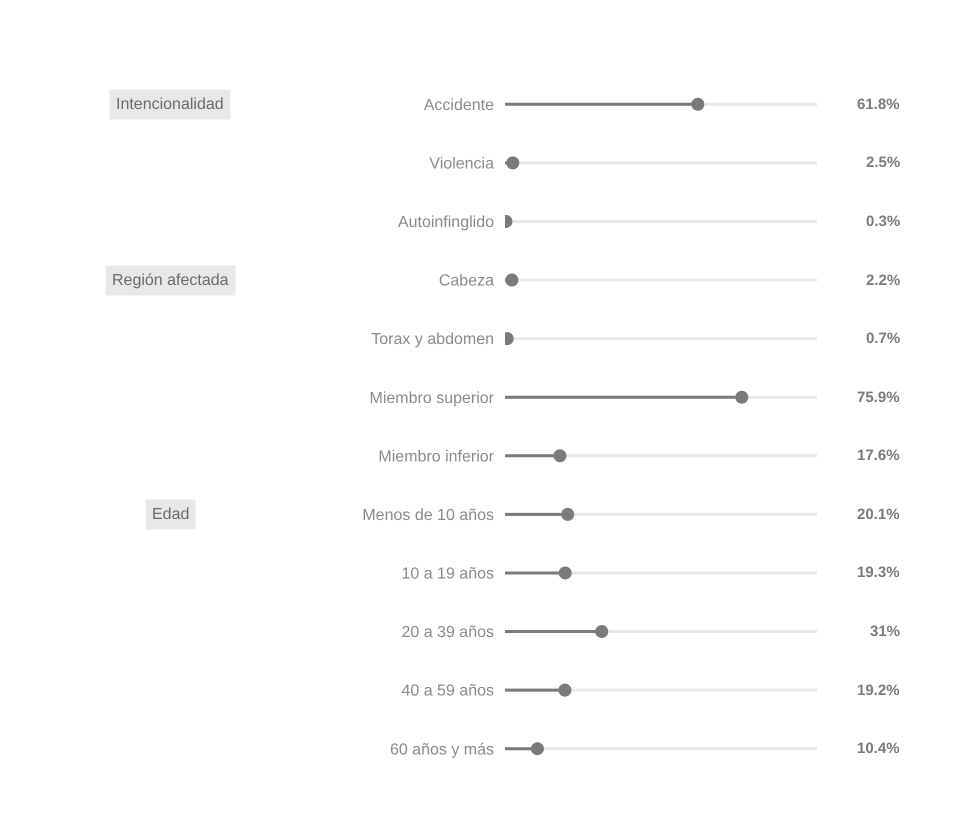 Image resolution: width=967 pixels, height=823 pixels. What do you see at coordinates (883, 221) in the screenshot?
I see `data-label: 0.3%` at bounding box center [883, 221].